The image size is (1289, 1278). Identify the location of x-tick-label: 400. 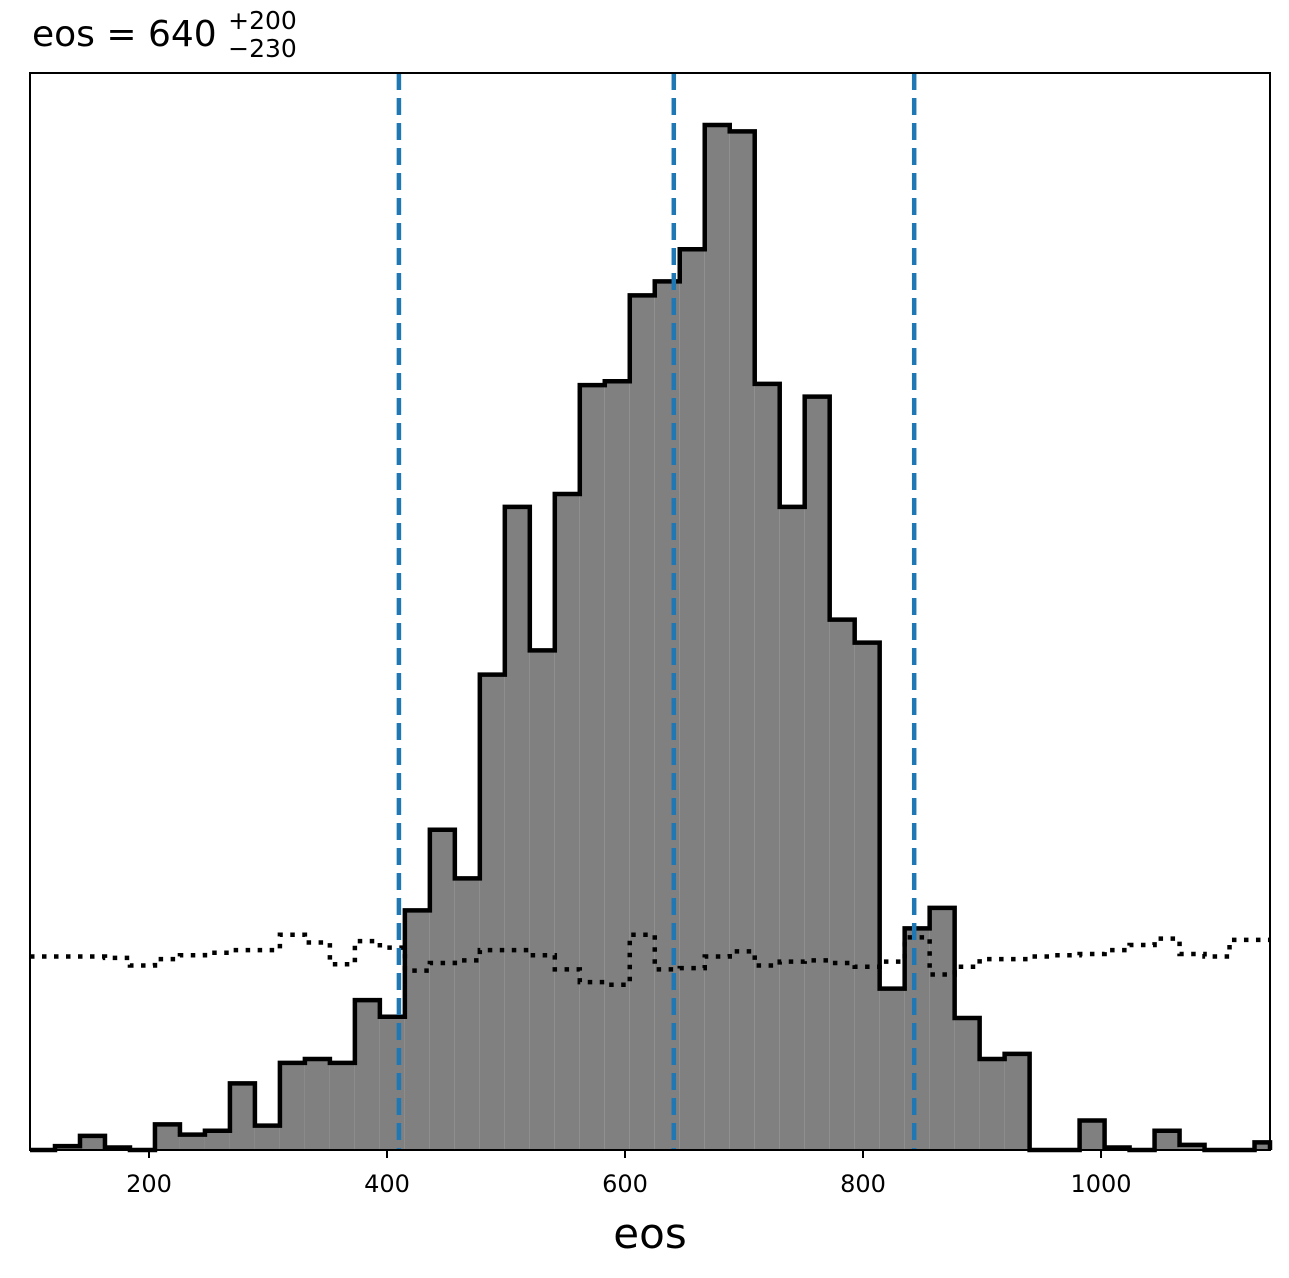
(387, 1184).